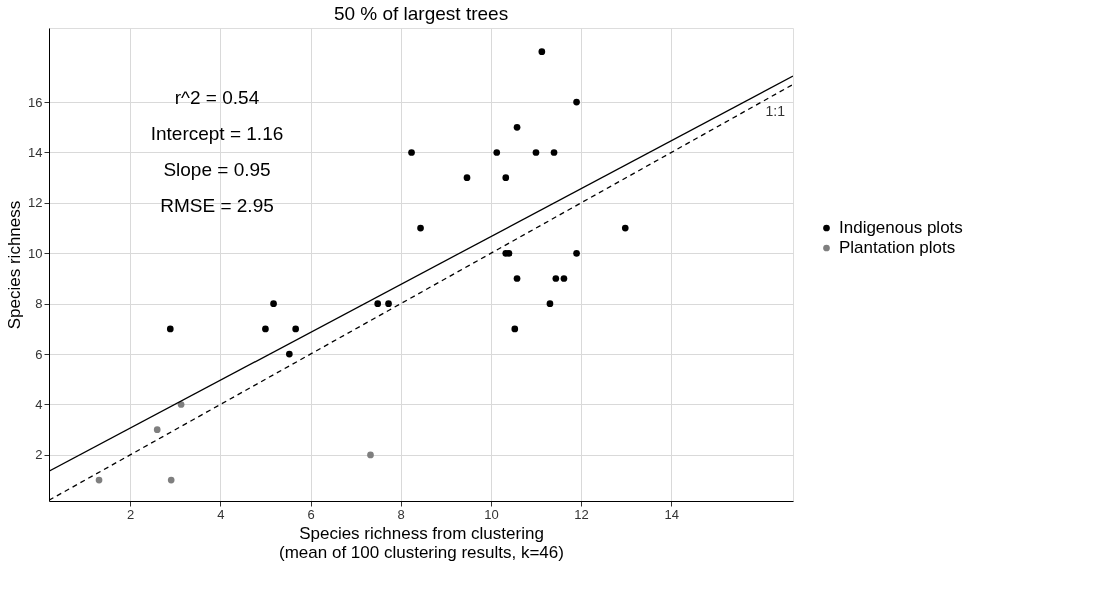 This screenshot has width=1098, height=608. Describe the element at coordinates (581, 514) in the screenshot. I see `x-tick-label: 12` at that location.